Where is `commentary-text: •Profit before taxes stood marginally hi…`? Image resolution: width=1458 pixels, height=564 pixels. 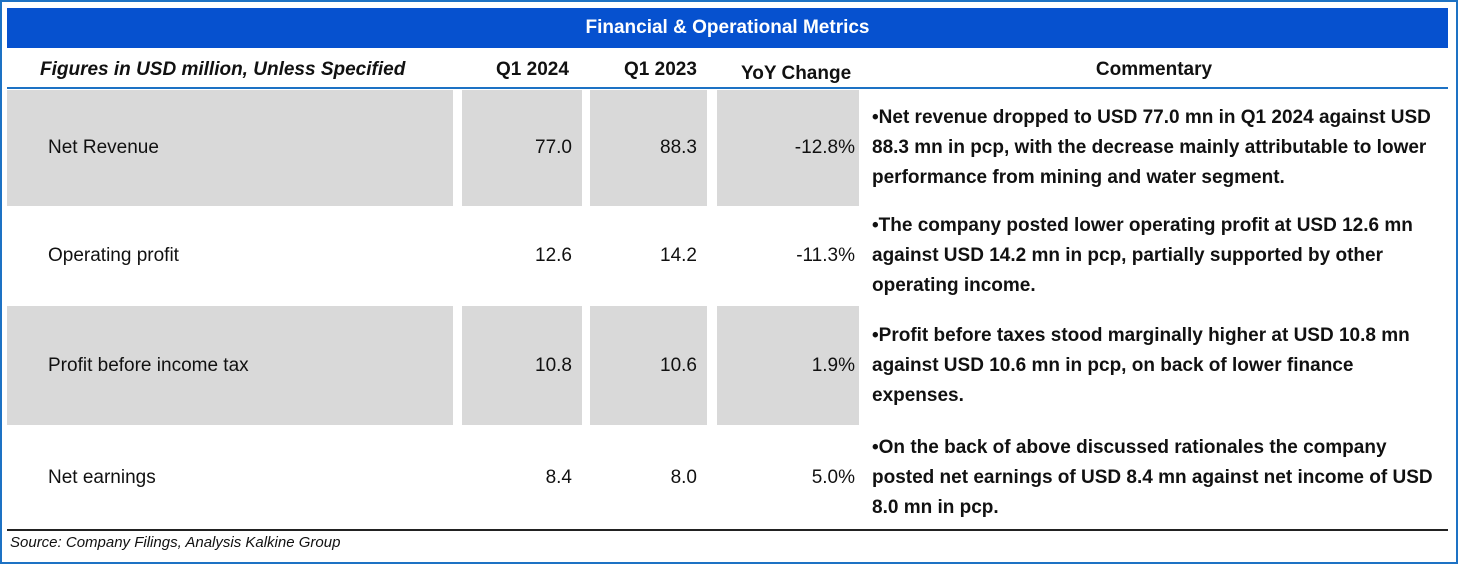
commentary-text: •Profit before taxes stood marginally hi… is located at coordinates (1141, 365).